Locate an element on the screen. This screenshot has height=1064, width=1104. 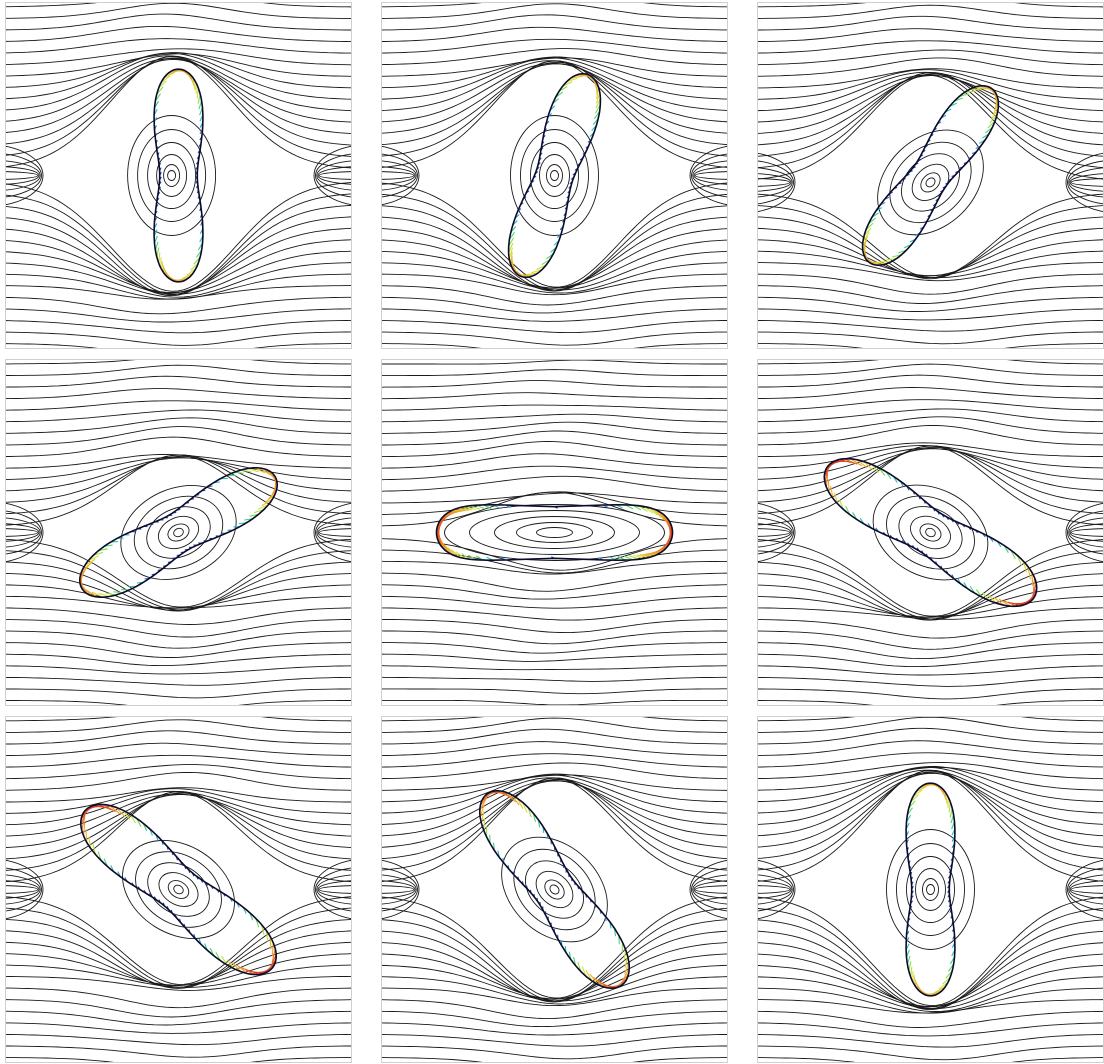
flow-field-svg is located at coordinates (930, 175).